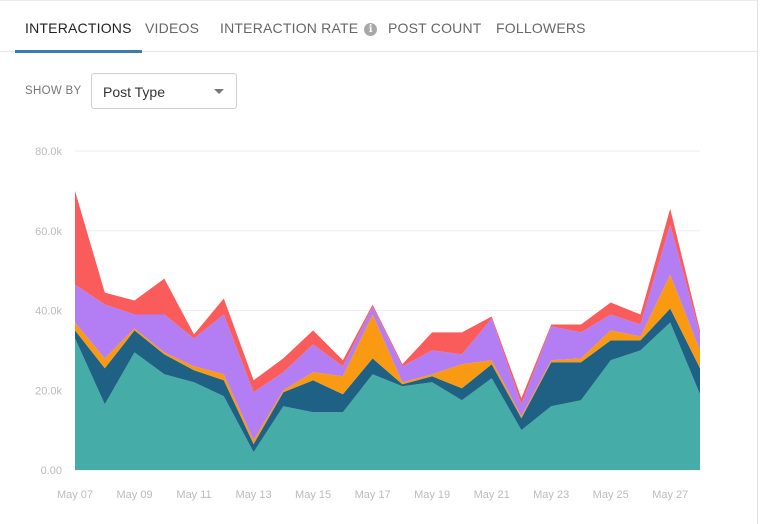 Image resolution: width=762 pixels, height=524 pixels. Describe the element at coordinates (551, 495) in the screenshot. I see `x-tick-label: May 23` at that location.